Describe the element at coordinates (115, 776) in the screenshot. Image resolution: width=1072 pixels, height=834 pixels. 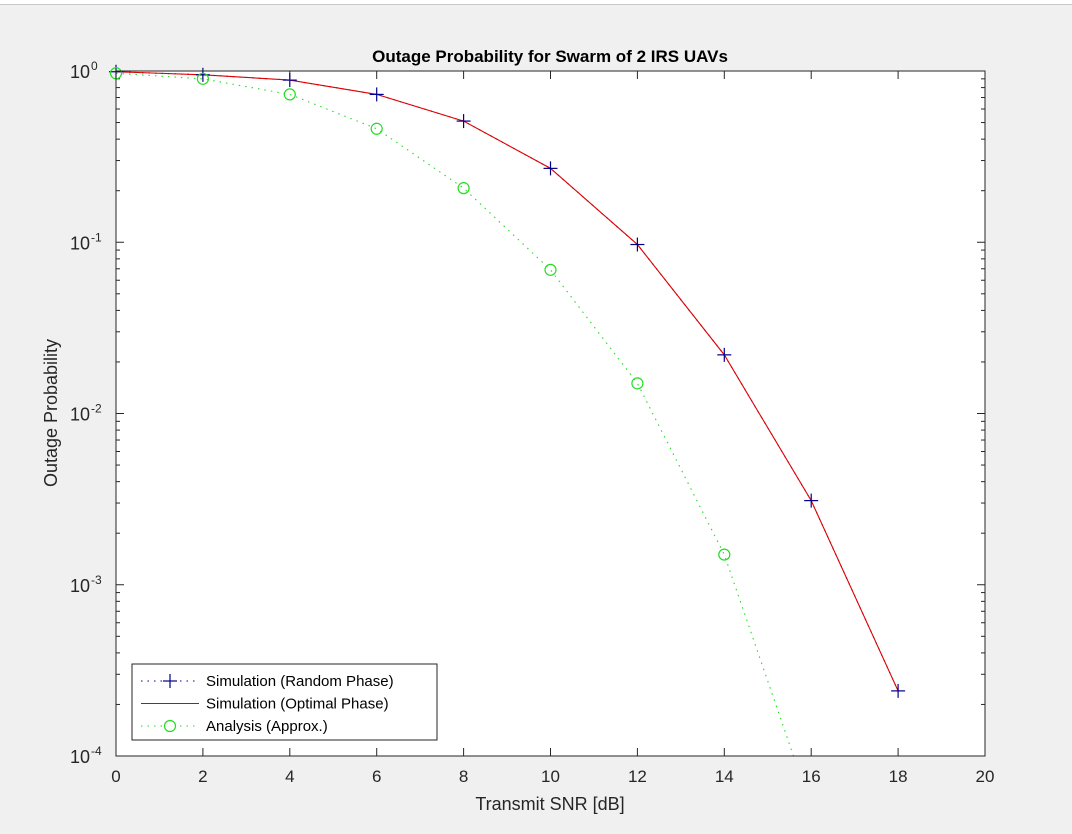
I see `x-tick-label: 0` at that location.